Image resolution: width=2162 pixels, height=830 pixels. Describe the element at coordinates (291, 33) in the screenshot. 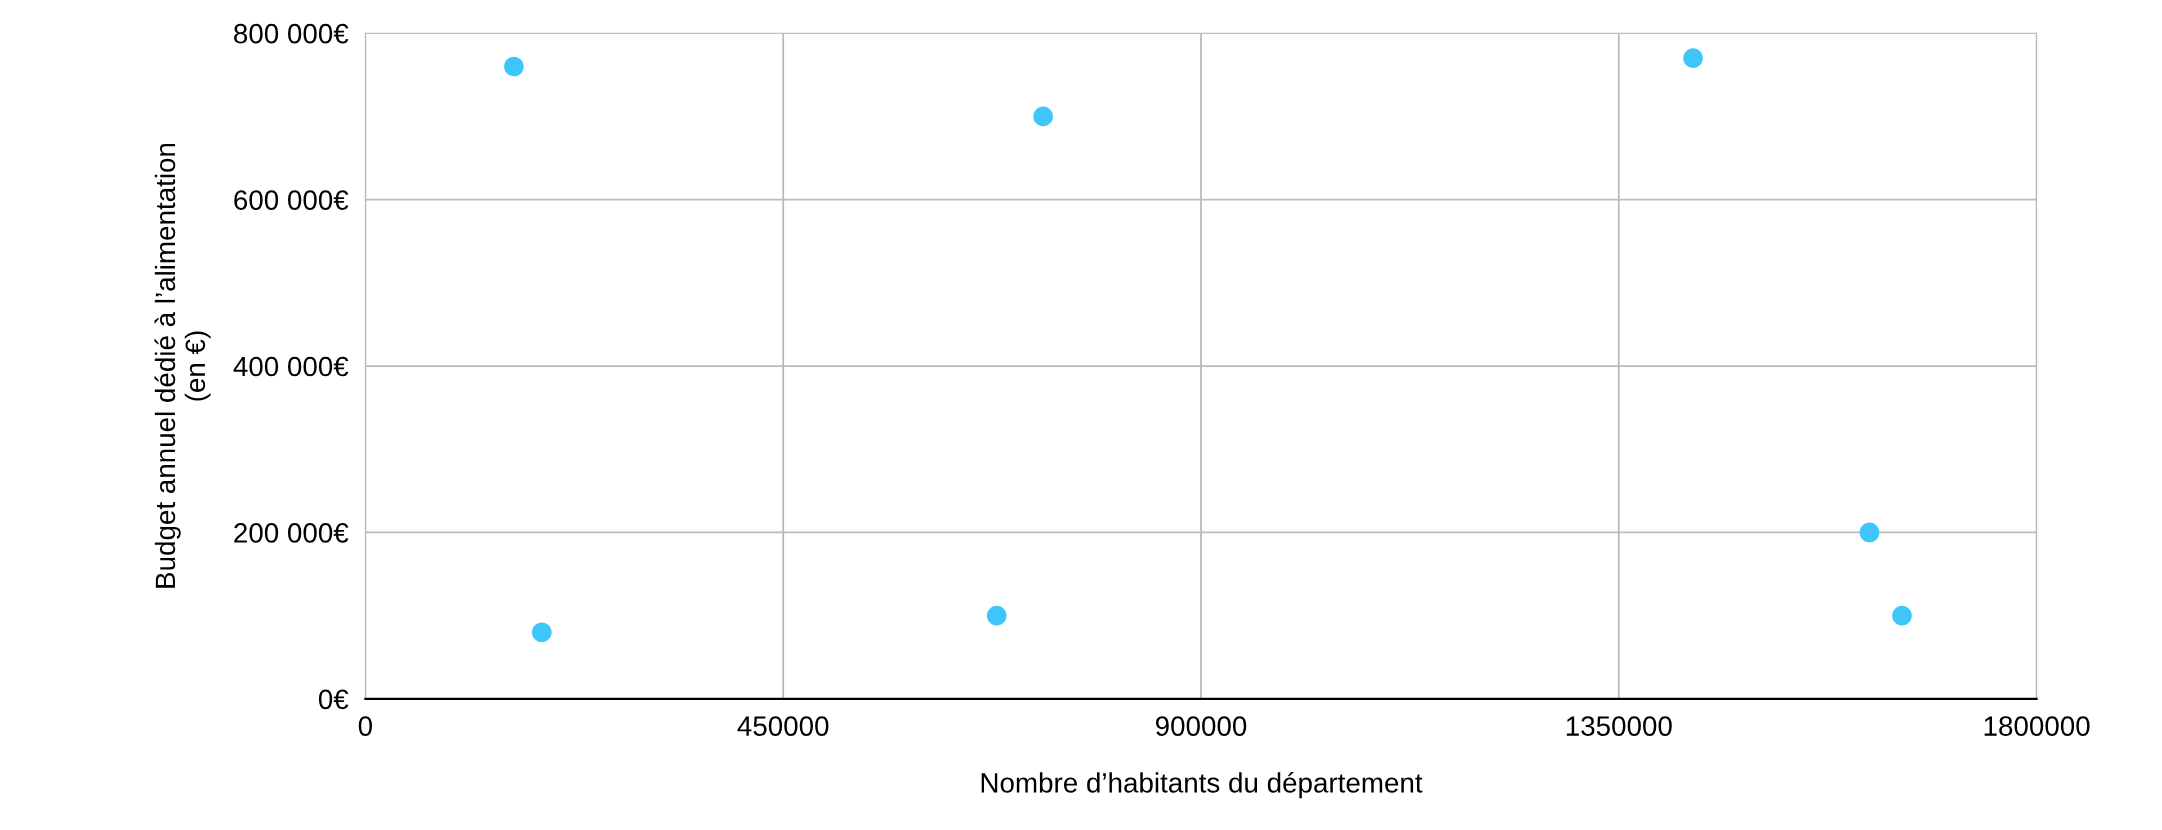

I see `y-tick-label: 800 000€` at that location.